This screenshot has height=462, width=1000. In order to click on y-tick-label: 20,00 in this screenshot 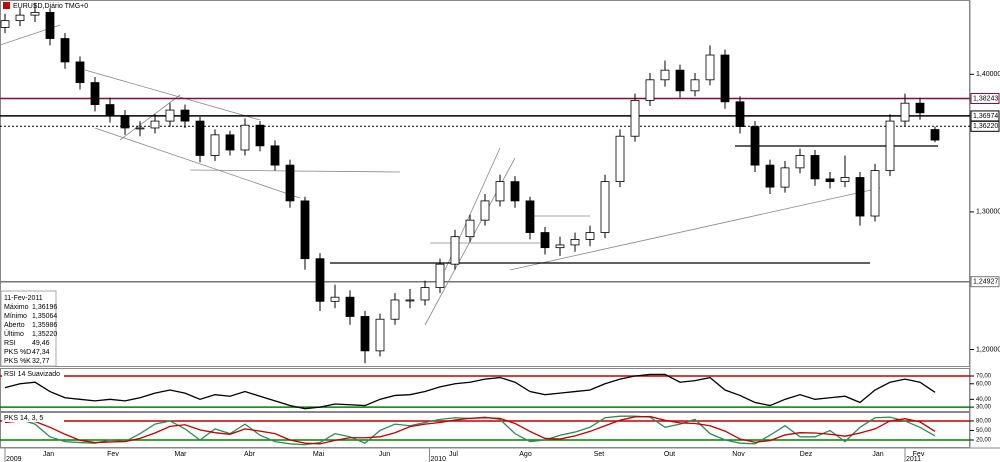, I will do `click(984, 441)`.